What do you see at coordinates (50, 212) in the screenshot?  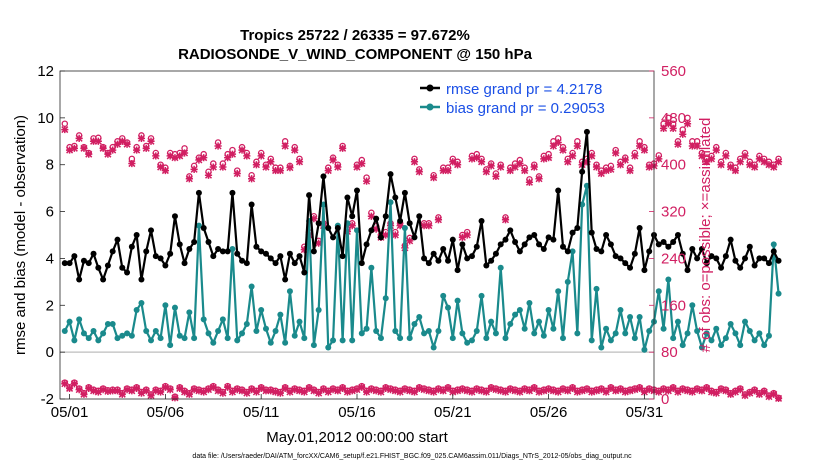 I see `y-tick-label: 6` at bounding box center [50, 212].